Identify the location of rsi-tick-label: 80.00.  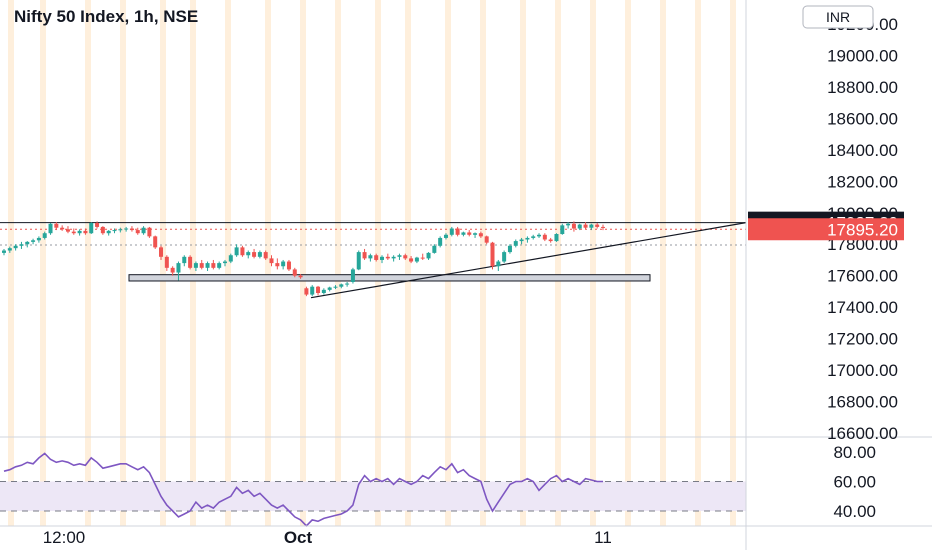
(854, 452).